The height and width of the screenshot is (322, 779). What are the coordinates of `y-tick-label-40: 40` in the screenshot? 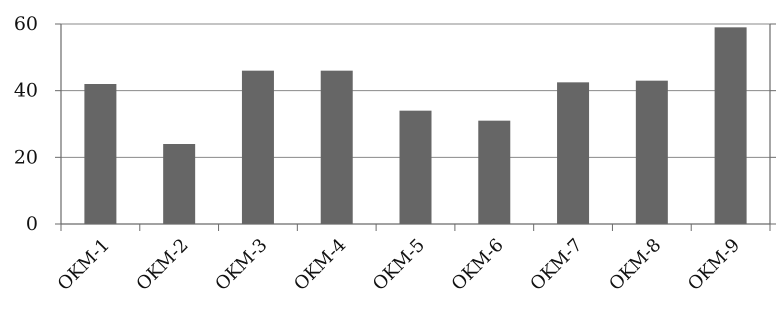 It's located at (26, 91).